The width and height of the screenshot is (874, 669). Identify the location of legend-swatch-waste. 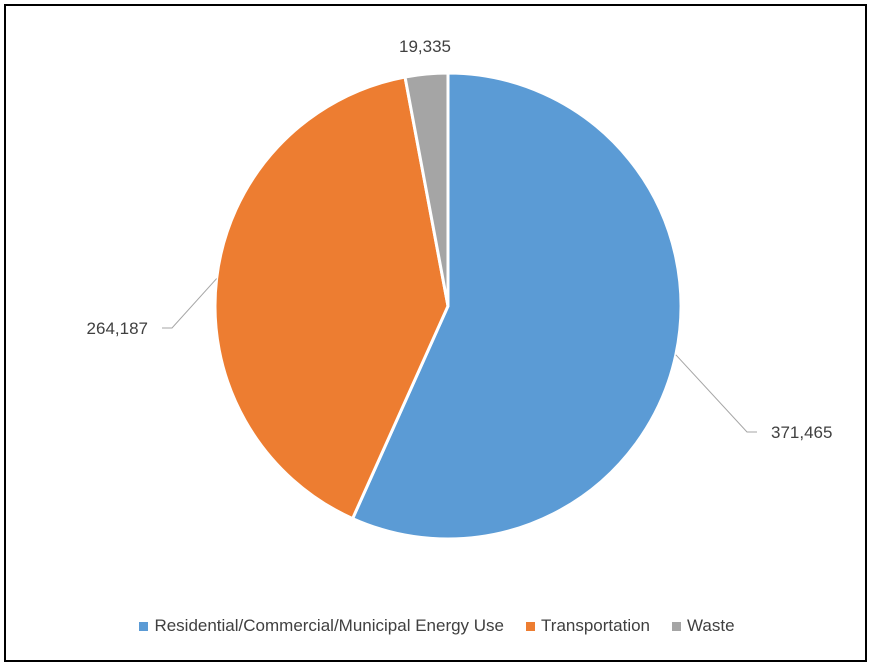
(677, 626).